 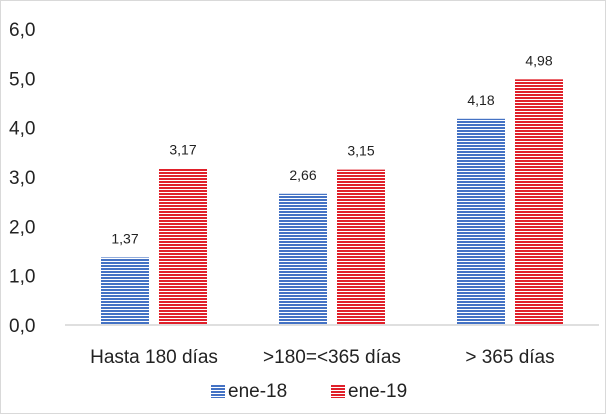 What do you see at coordinates (480, 100) in the screenshot?
I see `data-label-ene-18-2: 4,18` at bounding box center [480, 100].